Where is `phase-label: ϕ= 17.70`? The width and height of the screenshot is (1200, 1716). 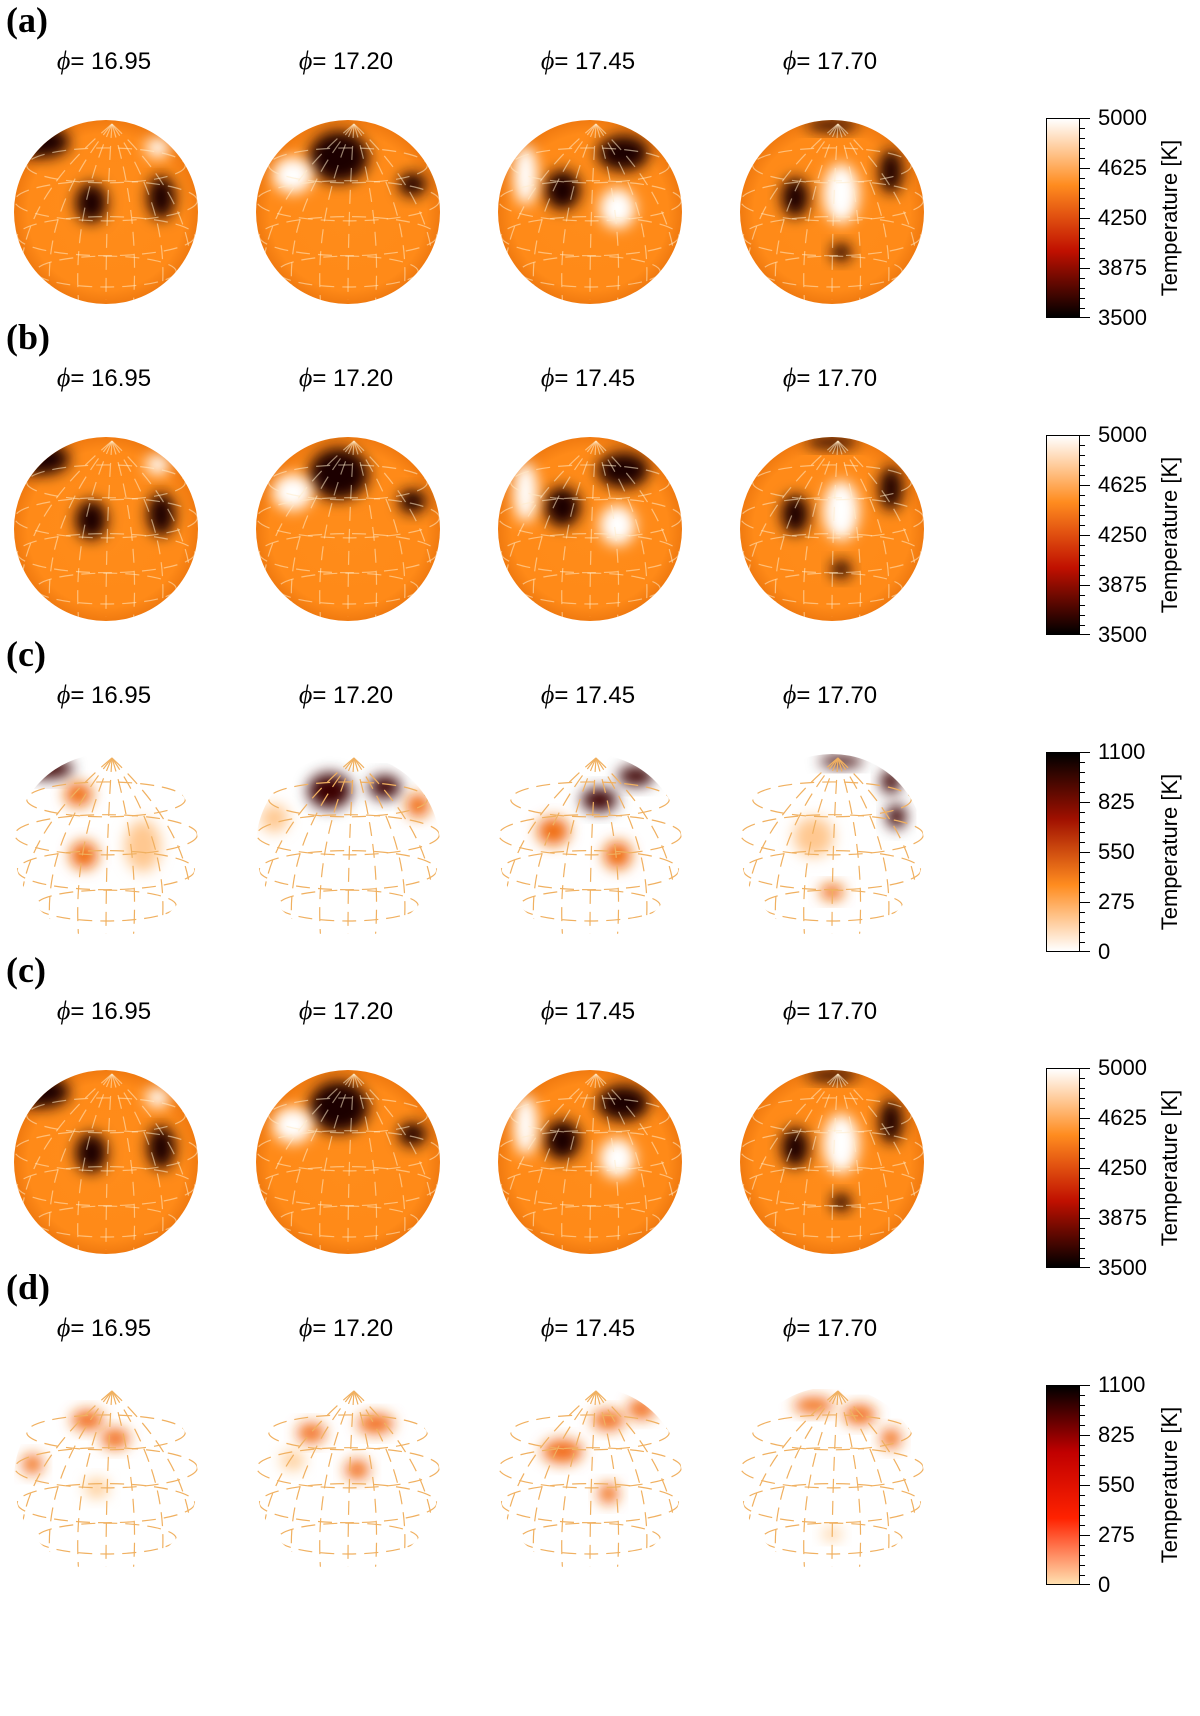 phase-label: ϕ= 17.70 is located at coordinates (830, 378).